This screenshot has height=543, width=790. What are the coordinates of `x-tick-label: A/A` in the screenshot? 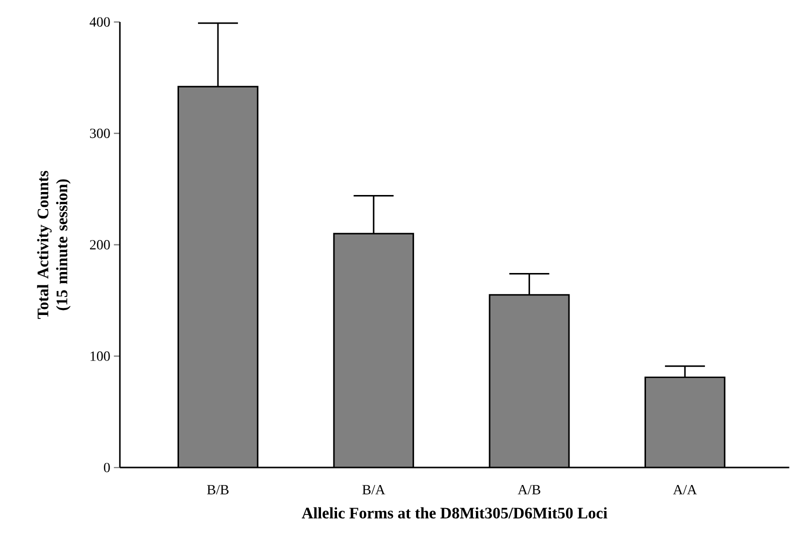 It's located at (685, 489).